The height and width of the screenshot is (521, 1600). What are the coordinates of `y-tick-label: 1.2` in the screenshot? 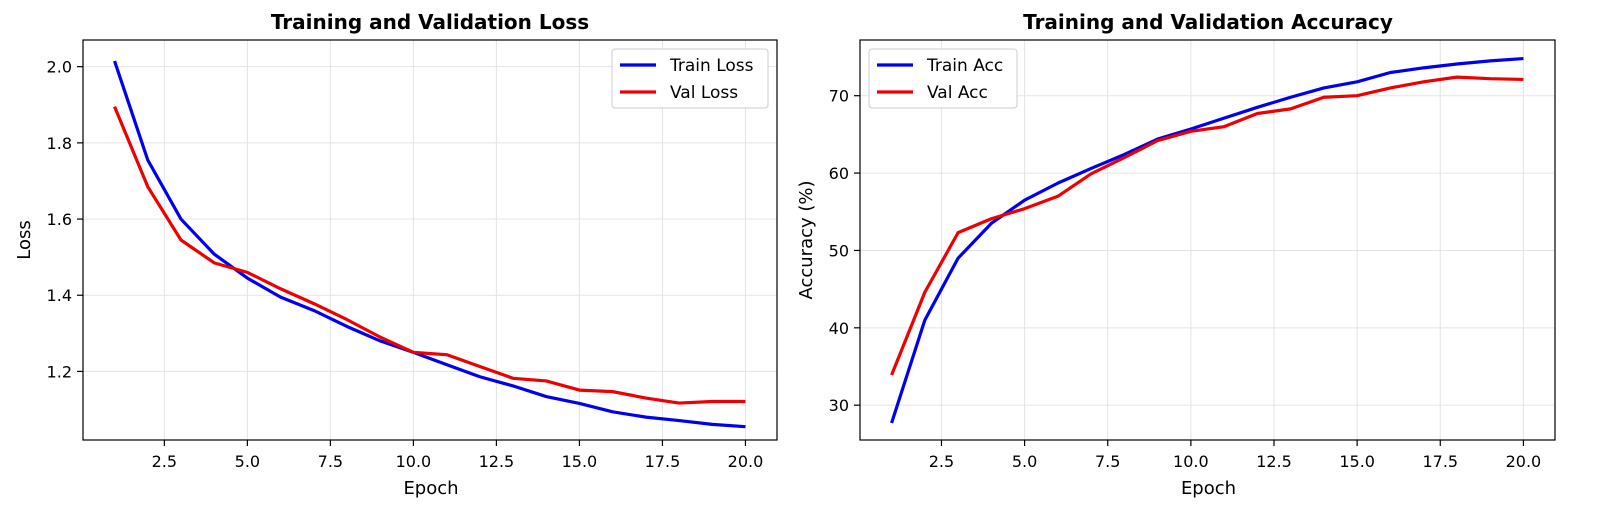 It's located at (59, 371).